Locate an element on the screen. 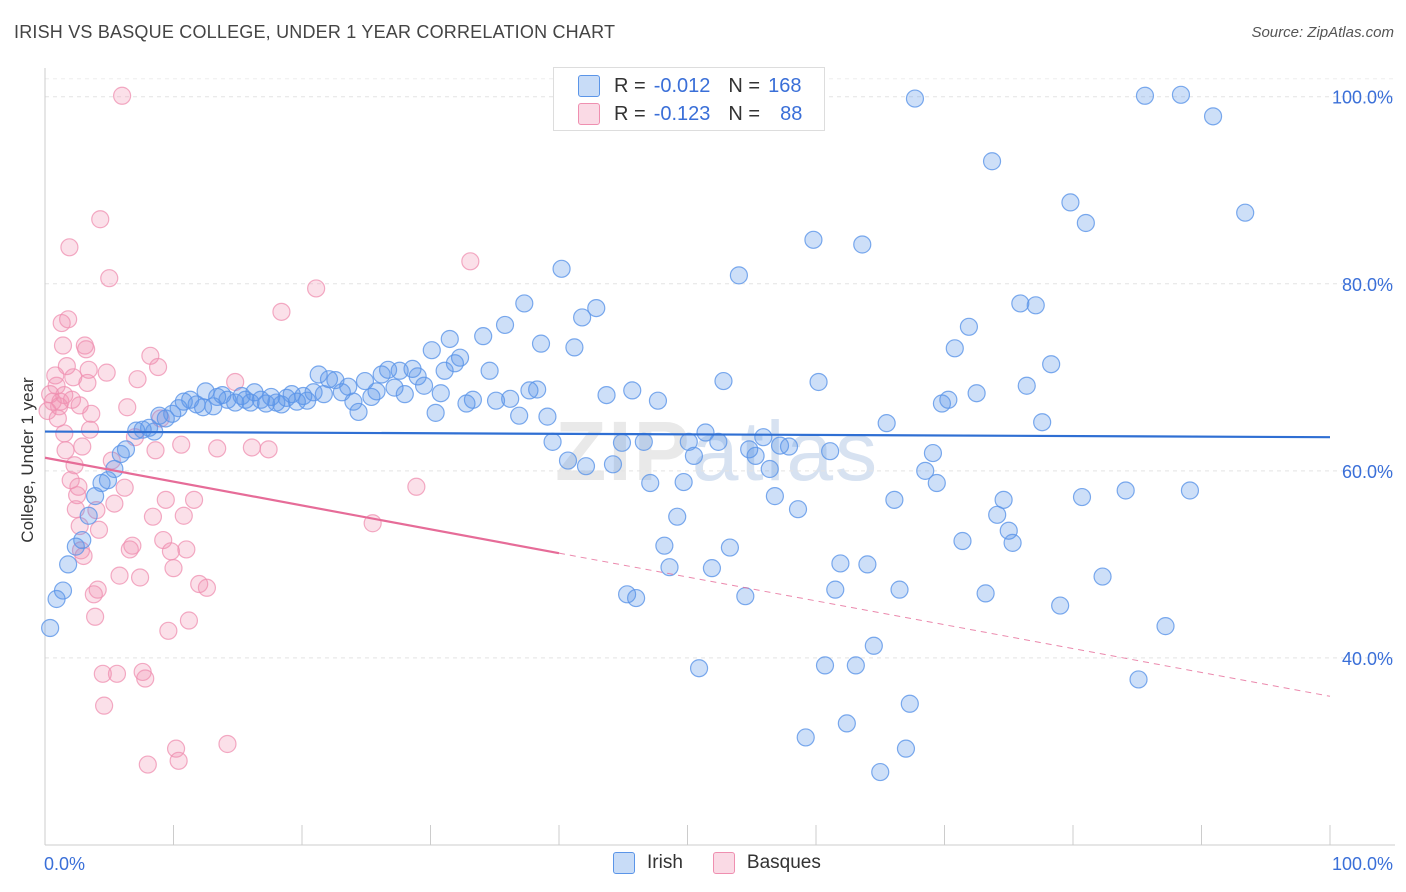 Image resolution: width=1406 pixels, height=892 pixels. legend-basques-r: -0.123 is located at coordinates (682, 113).